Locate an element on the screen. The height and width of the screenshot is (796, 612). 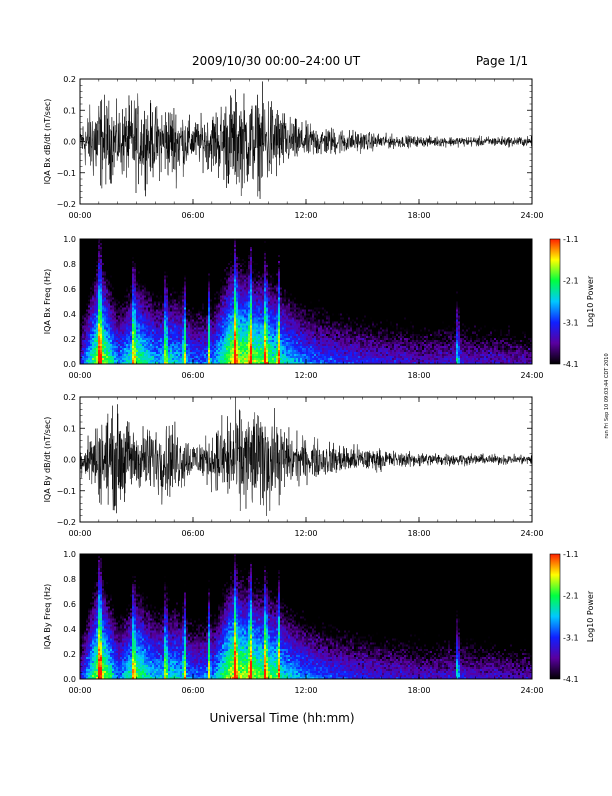
x-axis-title: Universal Time (hh:mm) is located at coordinates (281, 718).